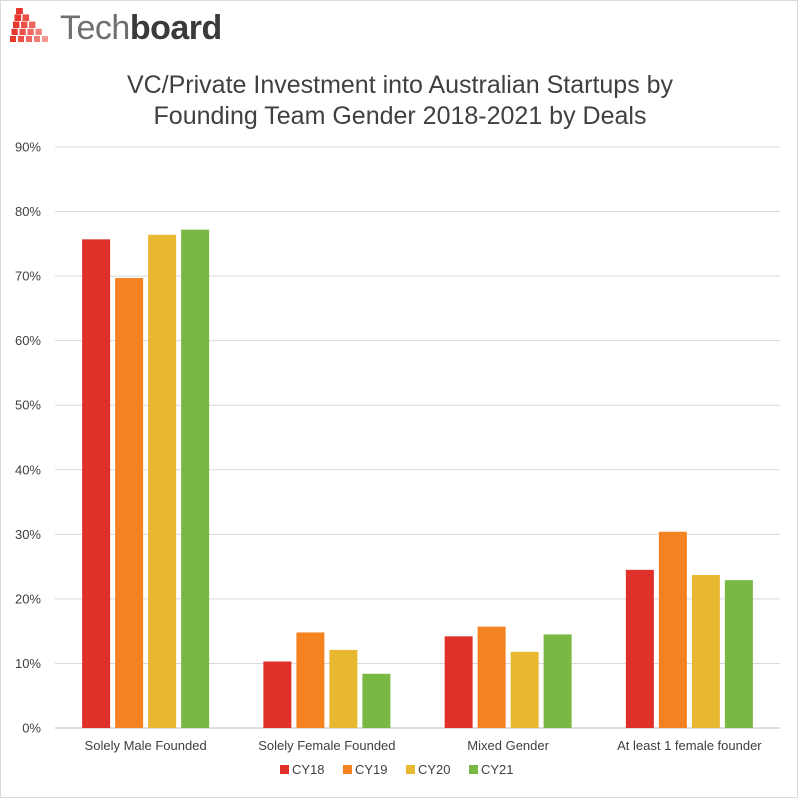 The image size is (800, 800). What do you see at coordinates (146, 745) in the screenshot?
I see `category-label: Solely Male Founded` at bounding box center [146, 745].